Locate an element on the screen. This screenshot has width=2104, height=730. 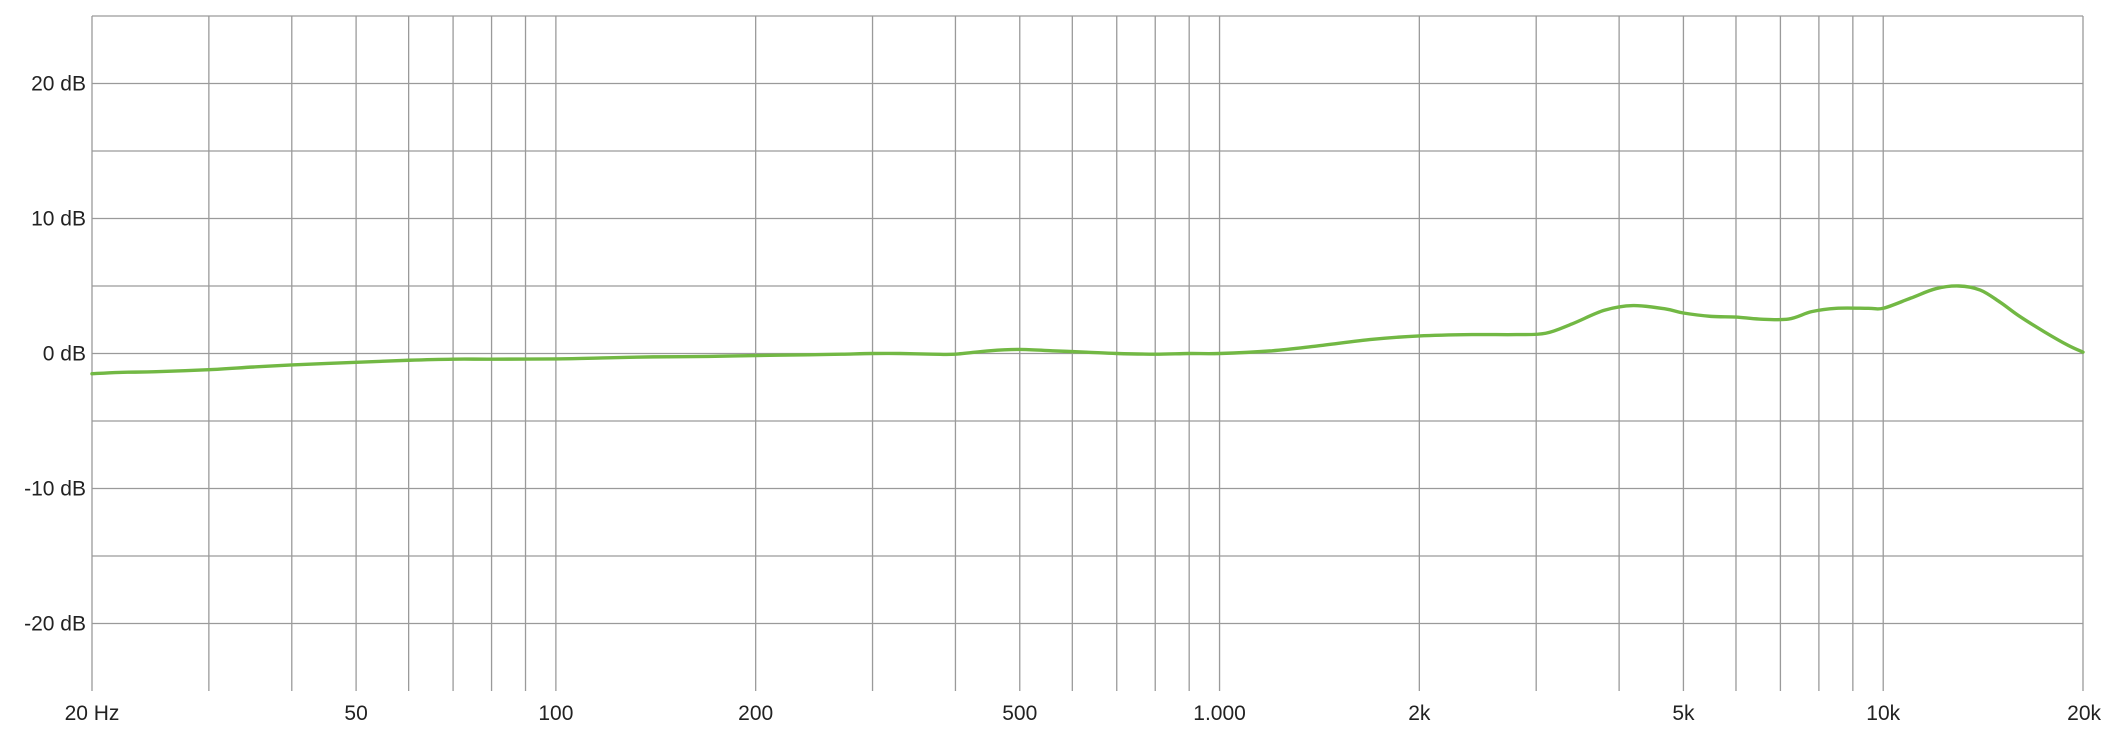
y-tick-label: -10 dB is located at coordinates (55, 489).